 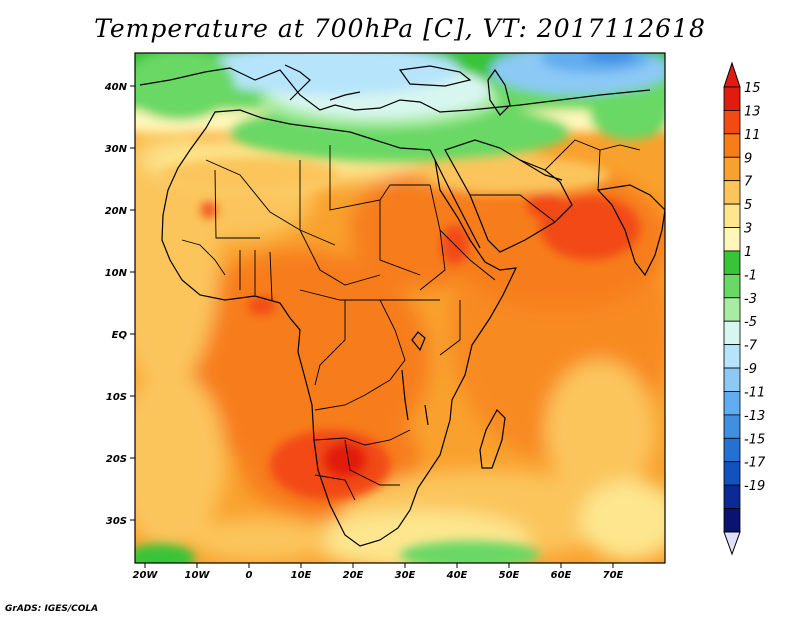 What do you see at coordinates (509, 575) in the screenshot?
I see `lon-label: 50E` at bounding box center [509, 575].